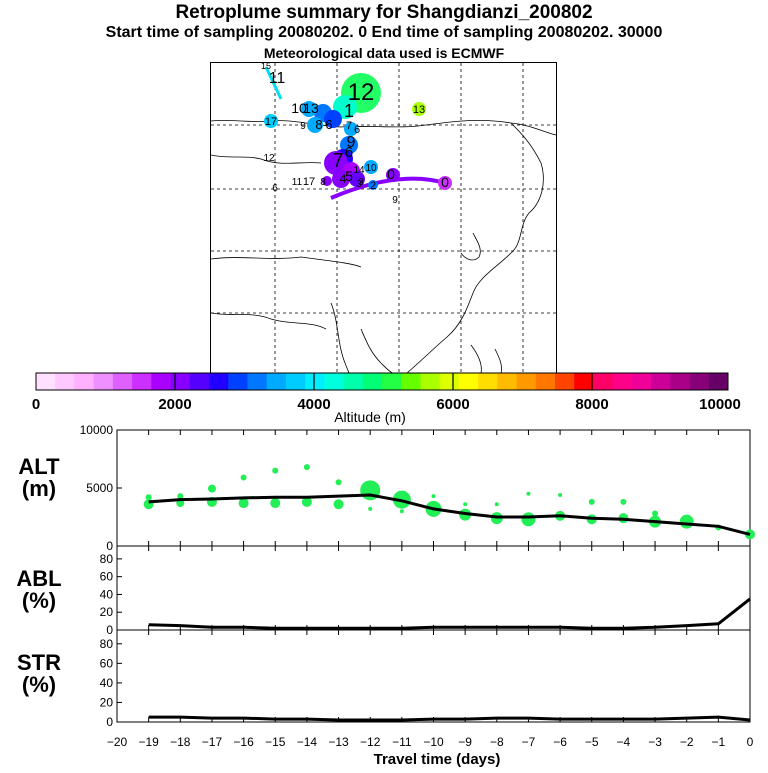  Describe the element at coordinates (624, 742) in the screenshot. I see `x-tick-label: −4` at that location.